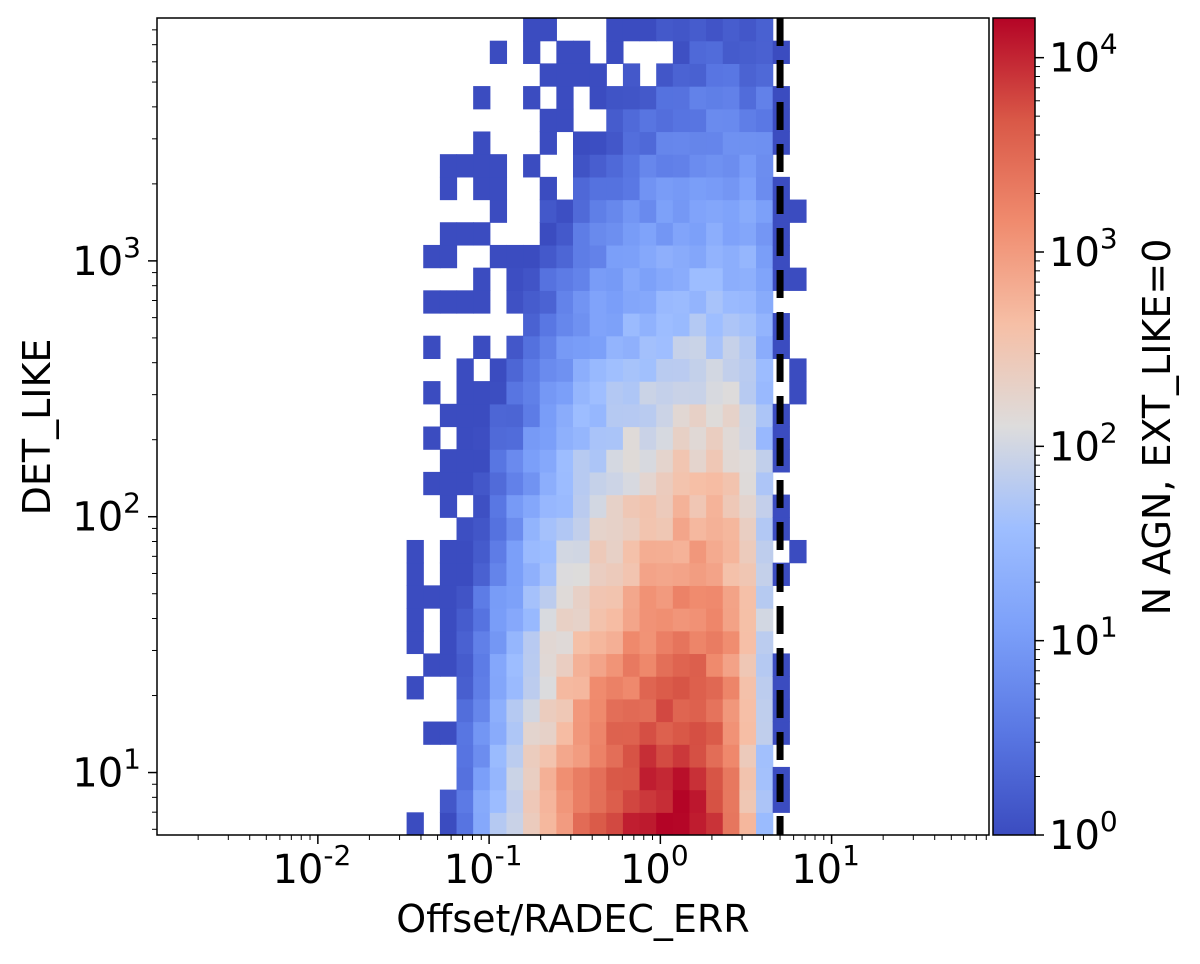  I want to click on colorbar, so click(1014, 426).